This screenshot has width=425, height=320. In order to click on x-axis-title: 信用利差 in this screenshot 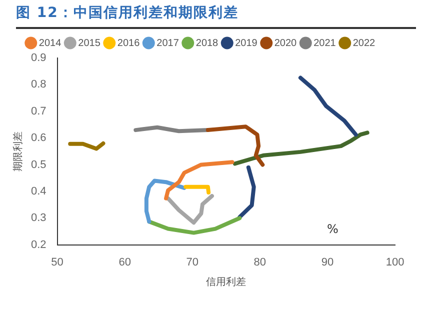, I will do `click(226, 282)`.